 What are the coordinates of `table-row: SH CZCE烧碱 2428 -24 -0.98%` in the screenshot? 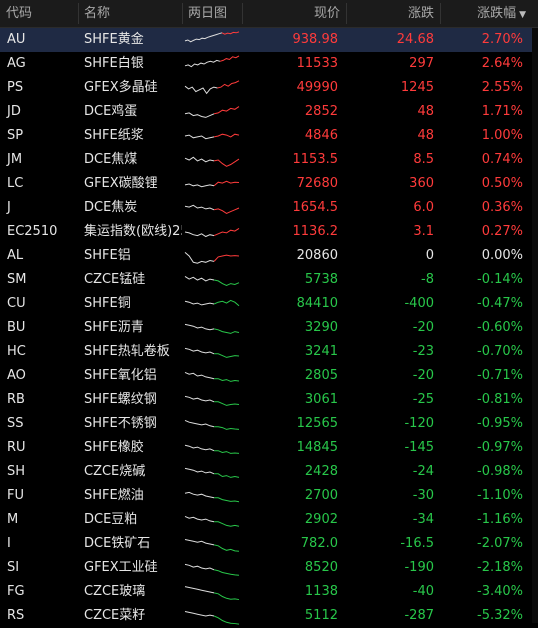 It's located at (269, 472).